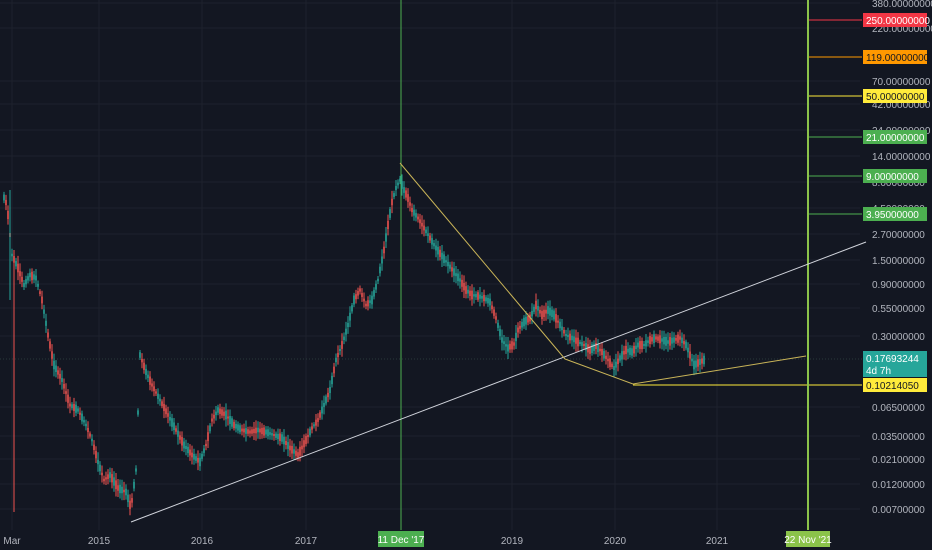  Describe the element at coordinates (717, 541) in the screenshot. I see `x-tick-label: 2021` at that location.